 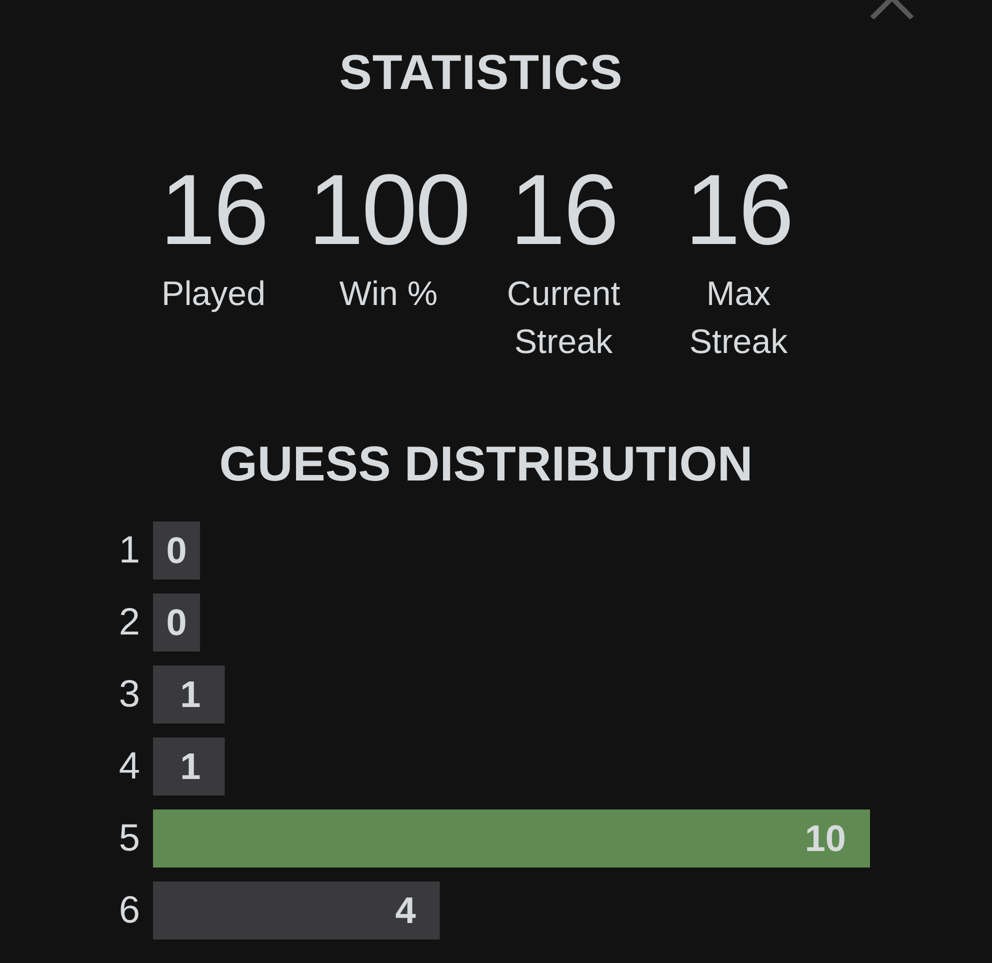 I want to click on data-label: 100, so click(x=388, y=210).